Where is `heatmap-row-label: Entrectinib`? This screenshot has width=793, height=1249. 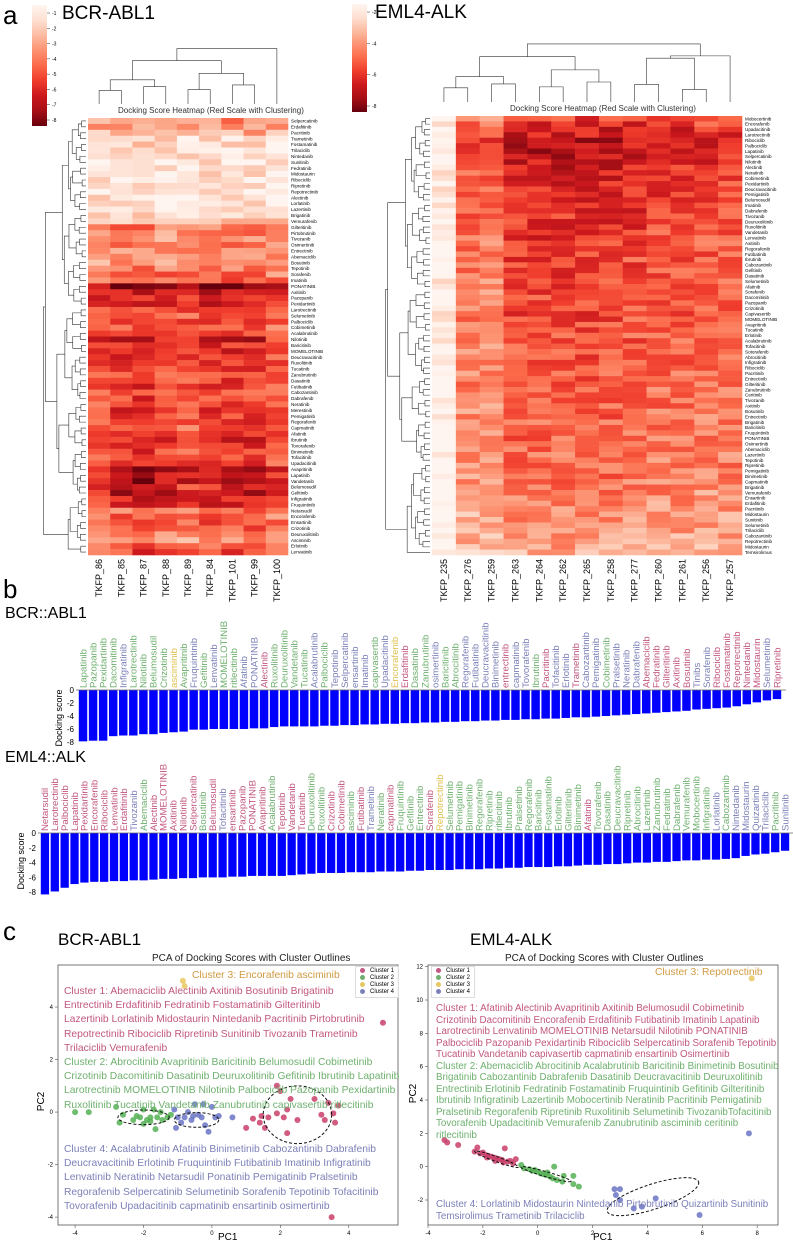
heatmap-row-label: Entrectinib is located at coordinates (302, 250).